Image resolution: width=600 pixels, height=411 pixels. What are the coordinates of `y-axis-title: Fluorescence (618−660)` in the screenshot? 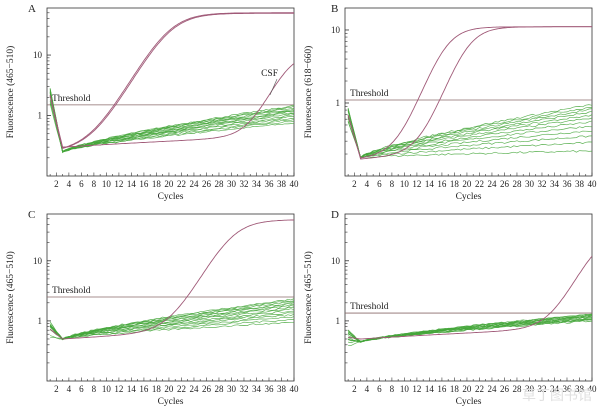 It's located at (308, 92).